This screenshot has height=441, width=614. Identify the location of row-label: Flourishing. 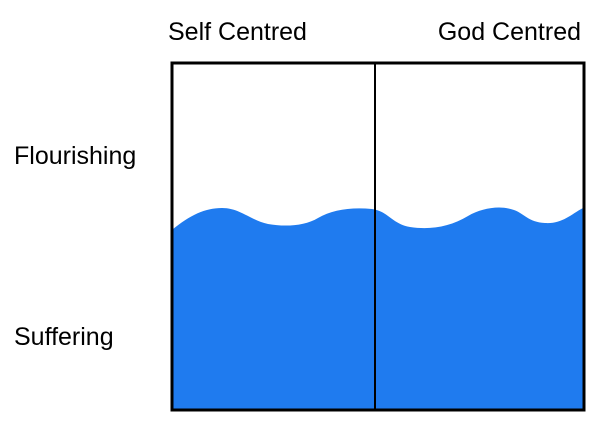
(75, 156).